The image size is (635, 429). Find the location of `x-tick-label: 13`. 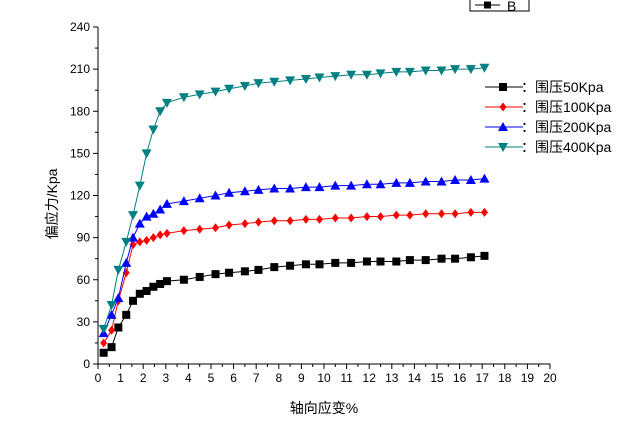

x-tick-label: 13 is located at coordinates (392, 378).